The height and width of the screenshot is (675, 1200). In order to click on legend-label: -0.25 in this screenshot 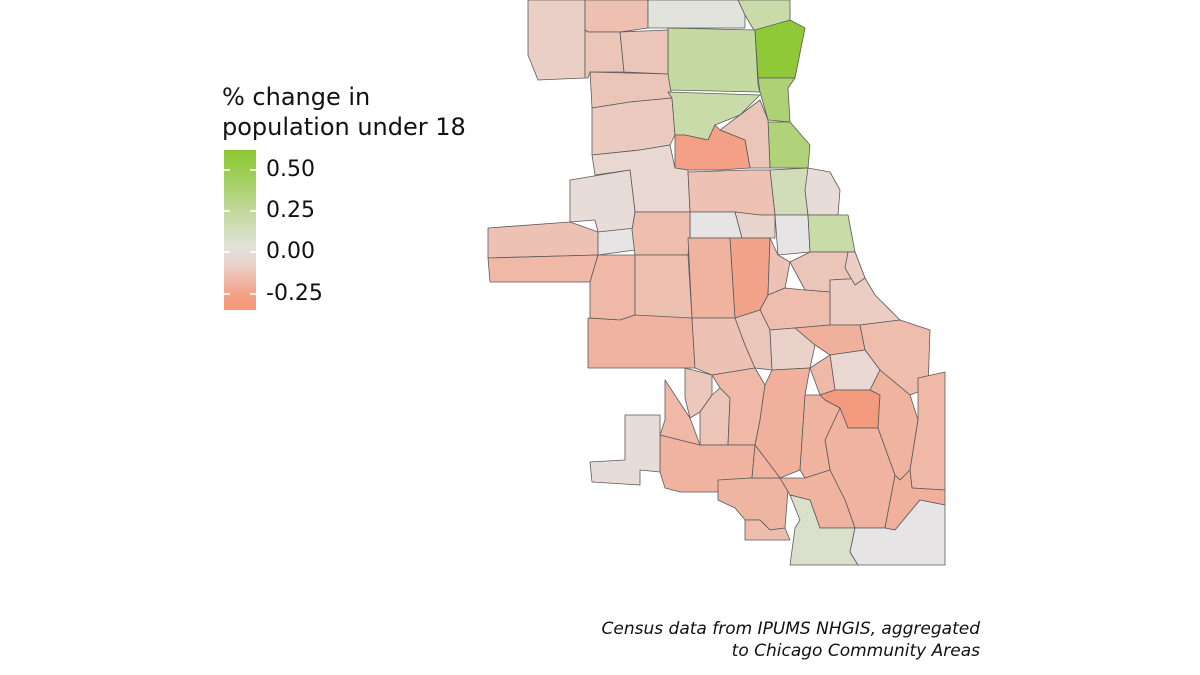, I will do `click(294, 293)`.